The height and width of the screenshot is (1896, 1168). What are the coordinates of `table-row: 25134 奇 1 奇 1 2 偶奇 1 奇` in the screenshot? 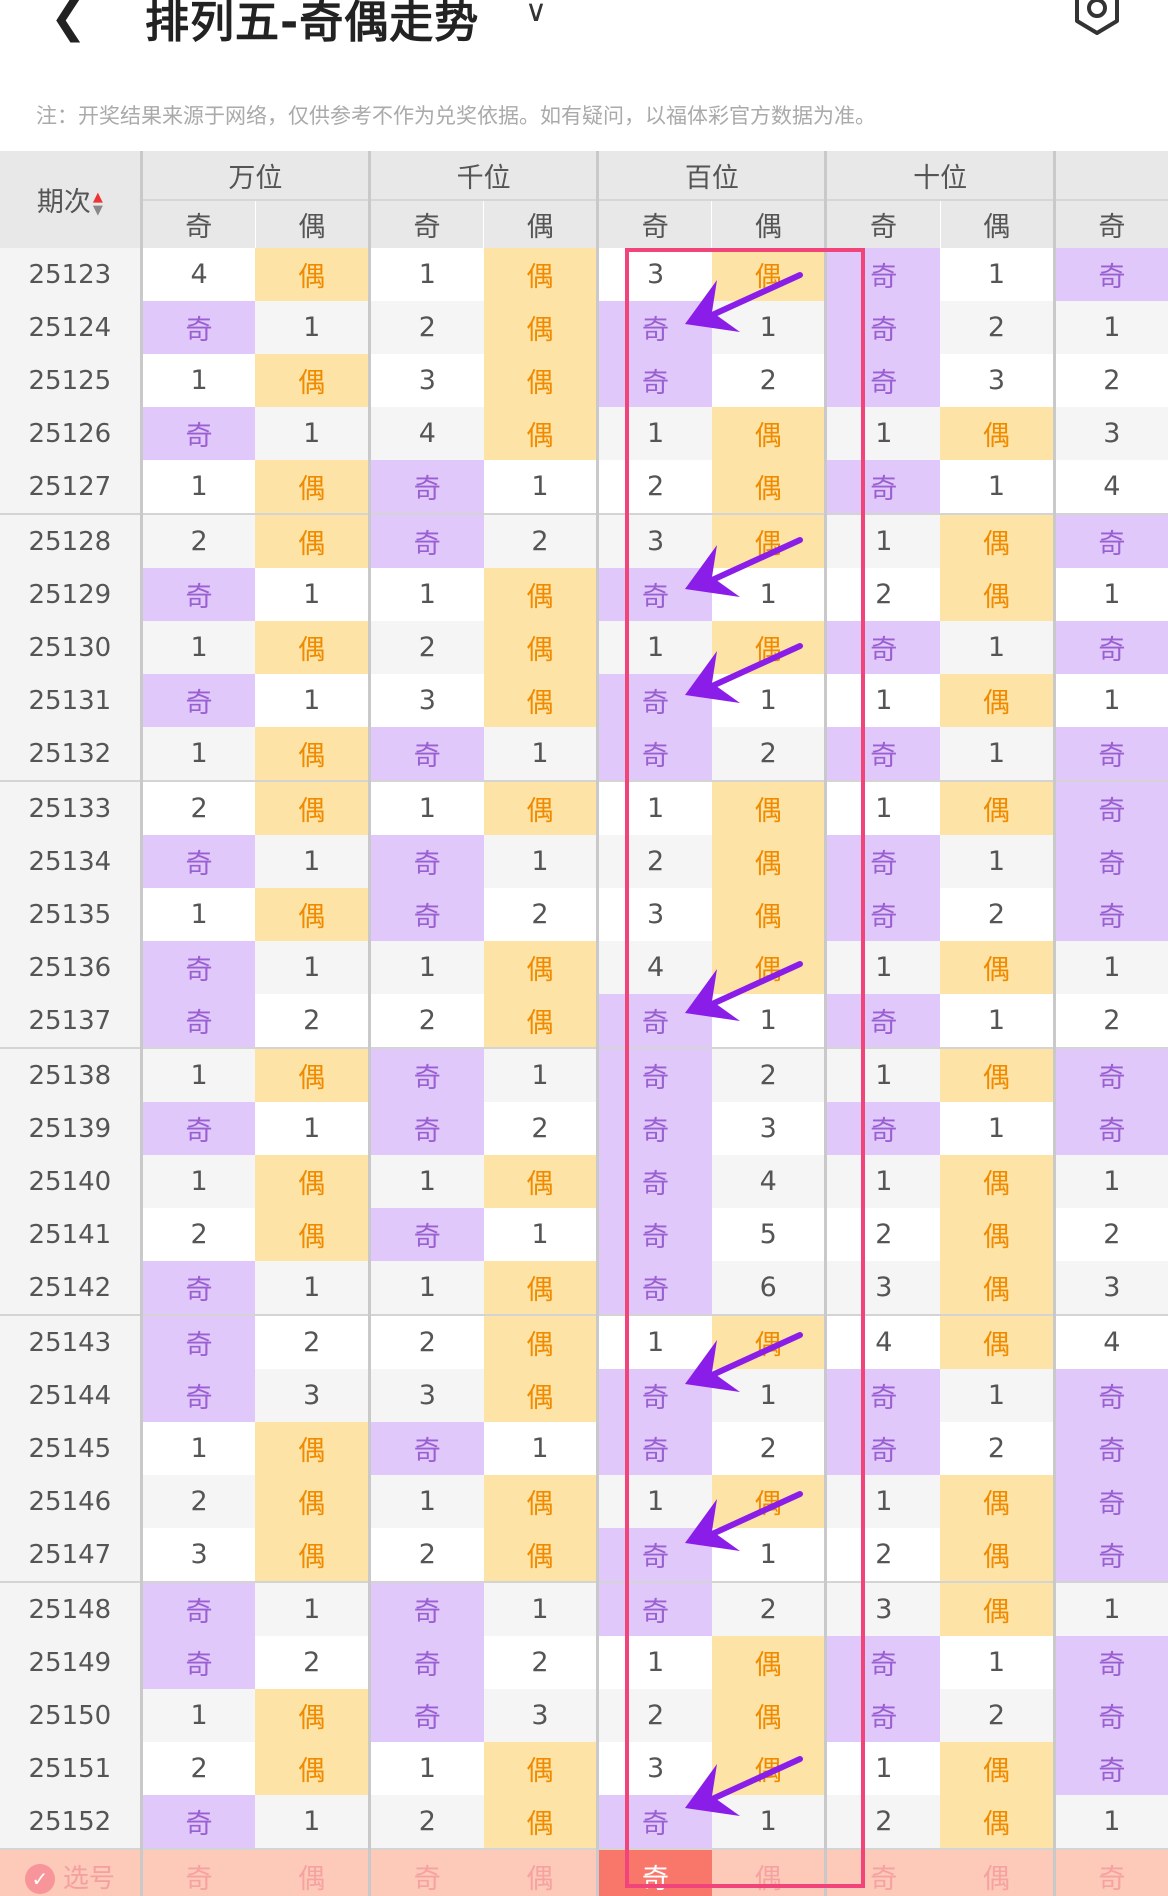 It's located at (584, 861).